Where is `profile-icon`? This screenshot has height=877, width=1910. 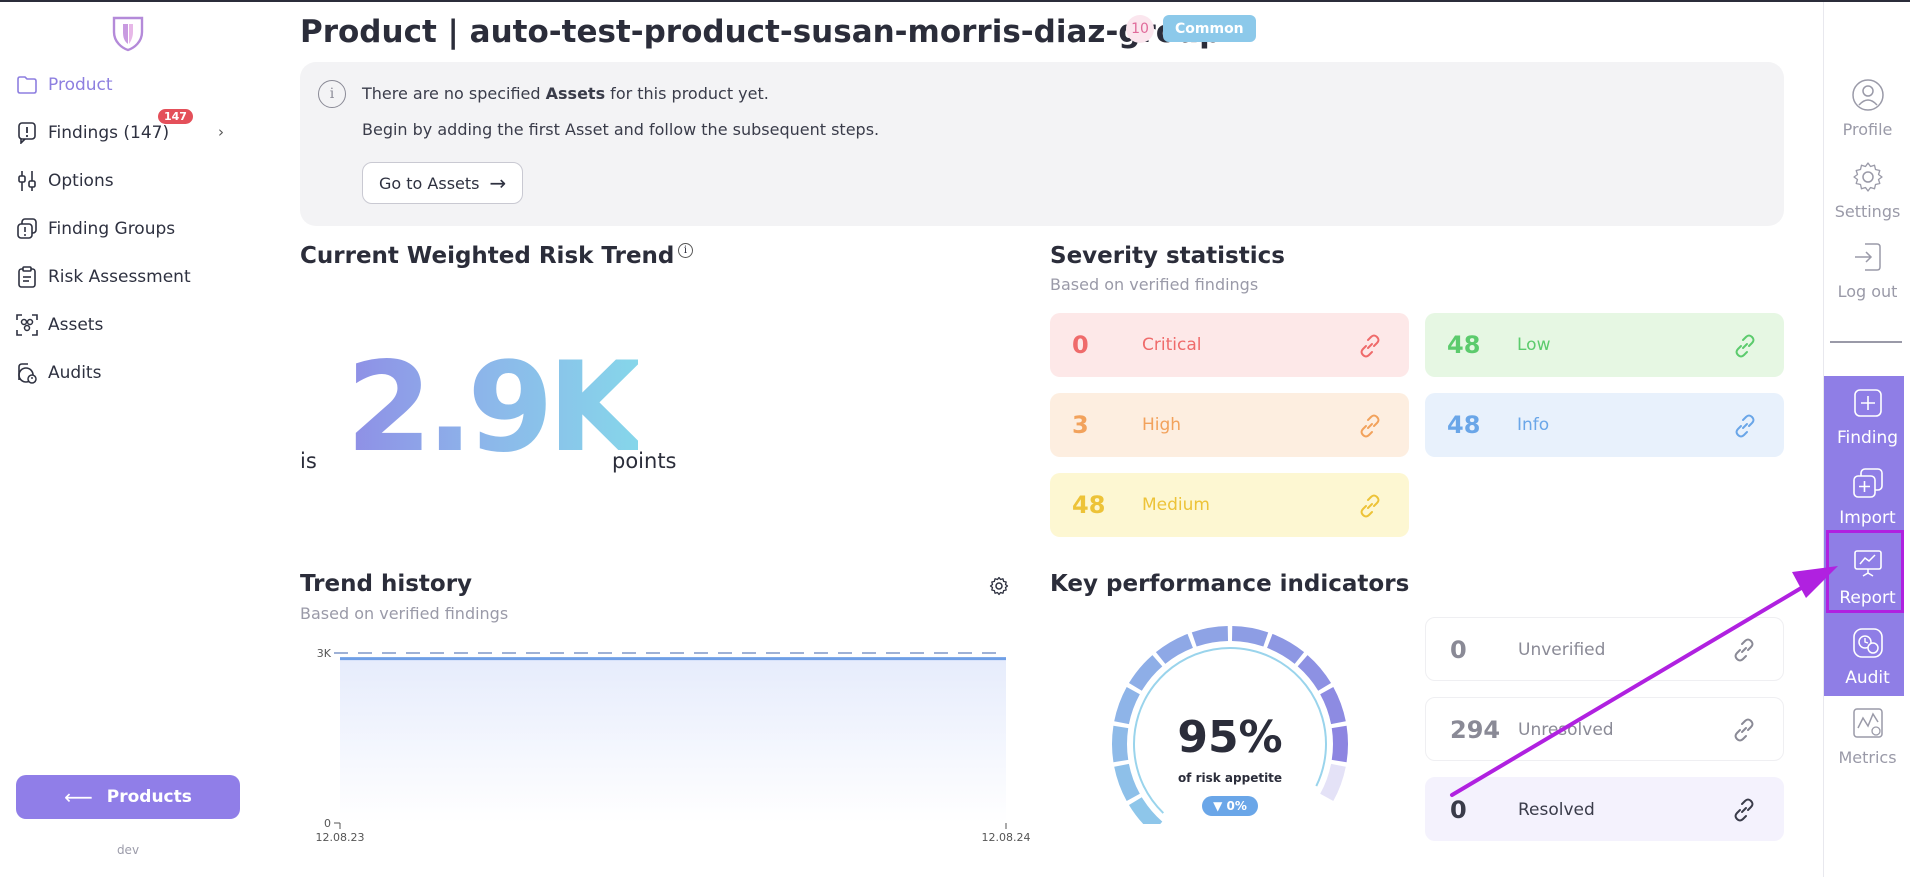
profile-icon is located at coordinates (1867, 95).